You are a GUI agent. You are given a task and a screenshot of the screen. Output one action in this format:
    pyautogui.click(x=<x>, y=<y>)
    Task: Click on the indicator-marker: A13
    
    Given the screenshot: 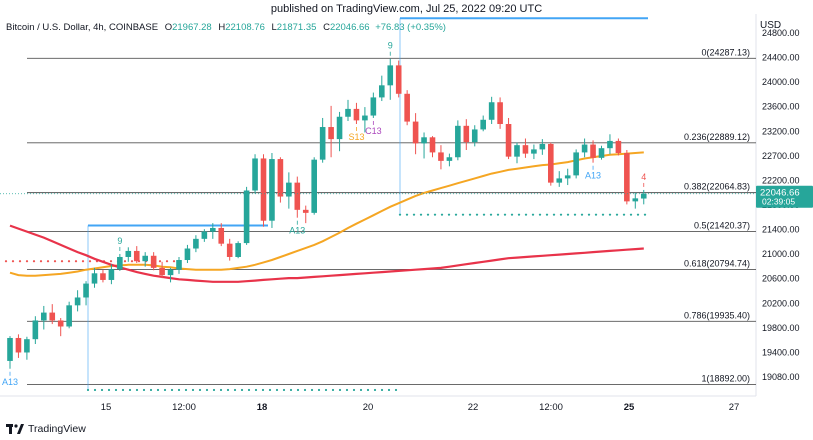 What is the action you would take?
    pyautogui.click(x=593, y=176)
    